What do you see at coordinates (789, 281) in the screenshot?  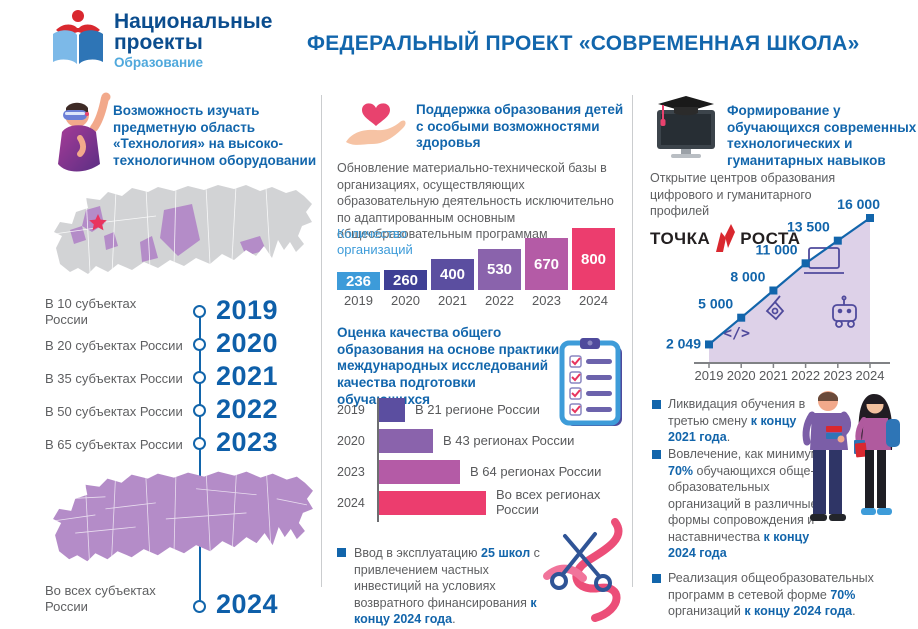 I see `area-line` at bounding box center [789, 281].